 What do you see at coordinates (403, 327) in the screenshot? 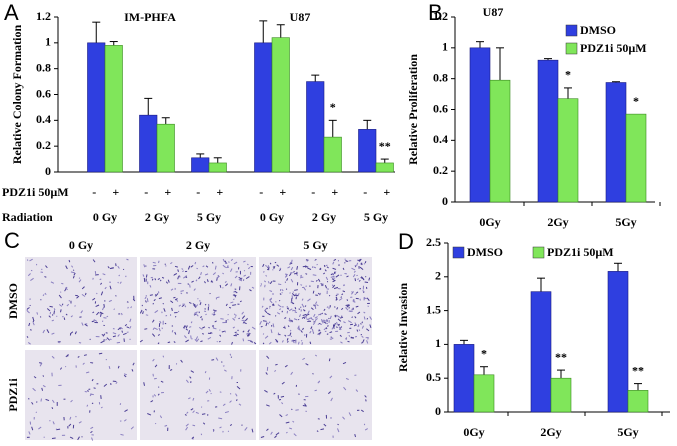
I see `y-axis-label: Relative Invasion` at bounding box center [403, 327].